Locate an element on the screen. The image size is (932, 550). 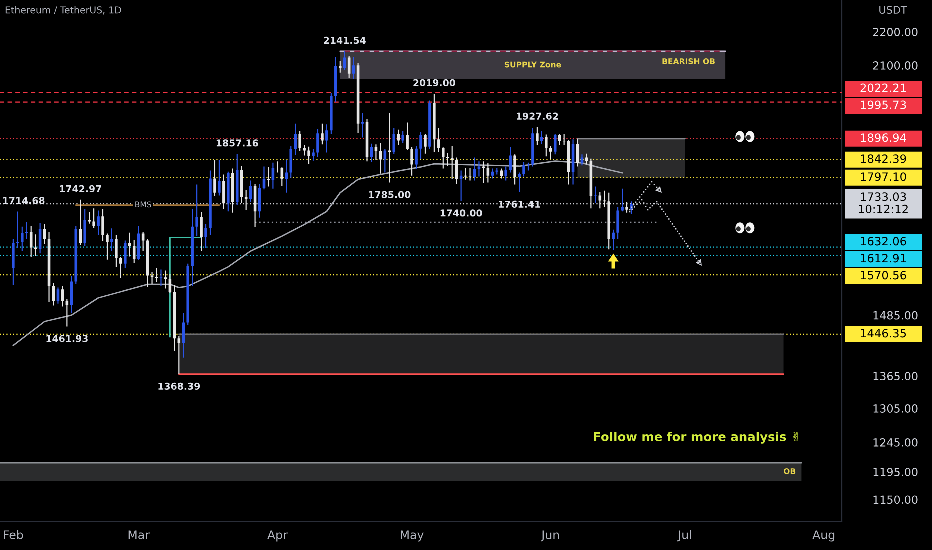
y-tick-label: 2100.00 is located at coordinates (895, 66).